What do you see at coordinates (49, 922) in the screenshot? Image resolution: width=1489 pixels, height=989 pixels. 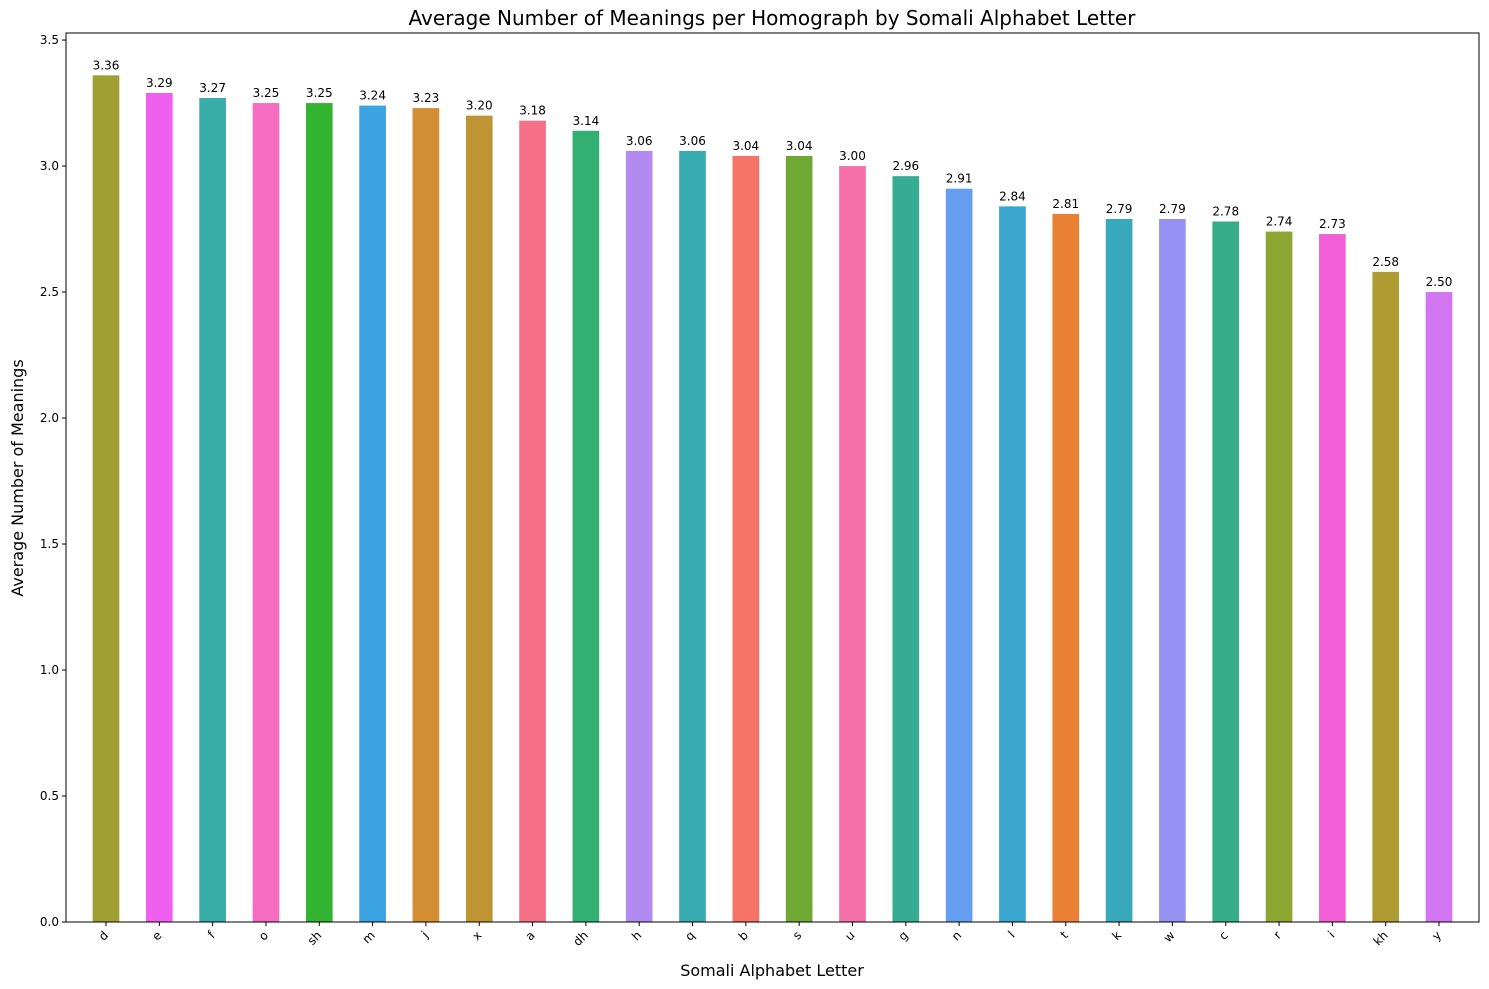 I see `y-tick-label: 0.0` at bounding box center [49, 922].